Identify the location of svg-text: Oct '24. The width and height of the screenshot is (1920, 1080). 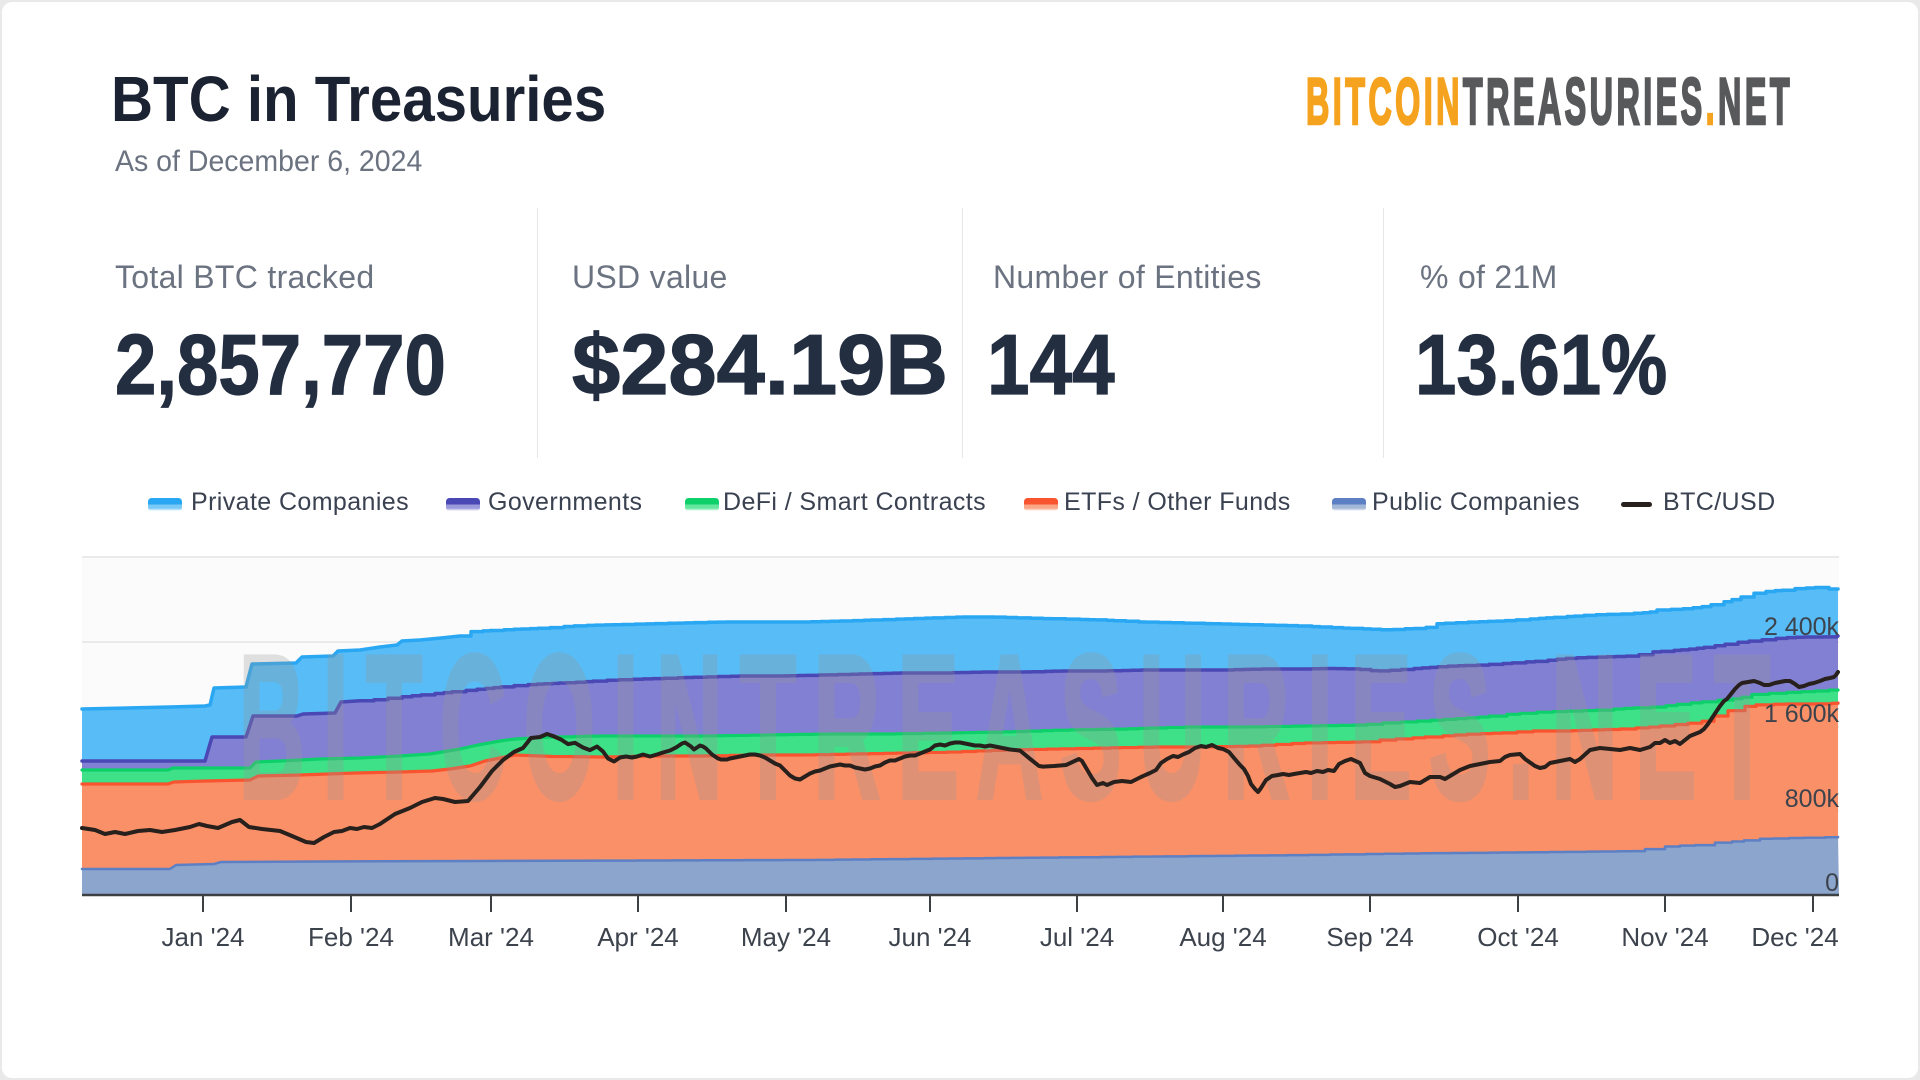
(1518, 937).